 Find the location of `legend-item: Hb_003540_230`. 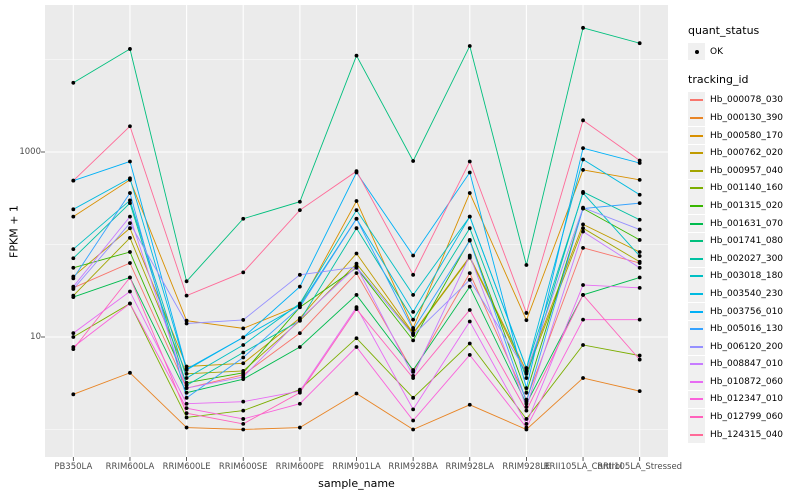

legend-item: Hb_003540_230 is located at coordinates (744, 294).